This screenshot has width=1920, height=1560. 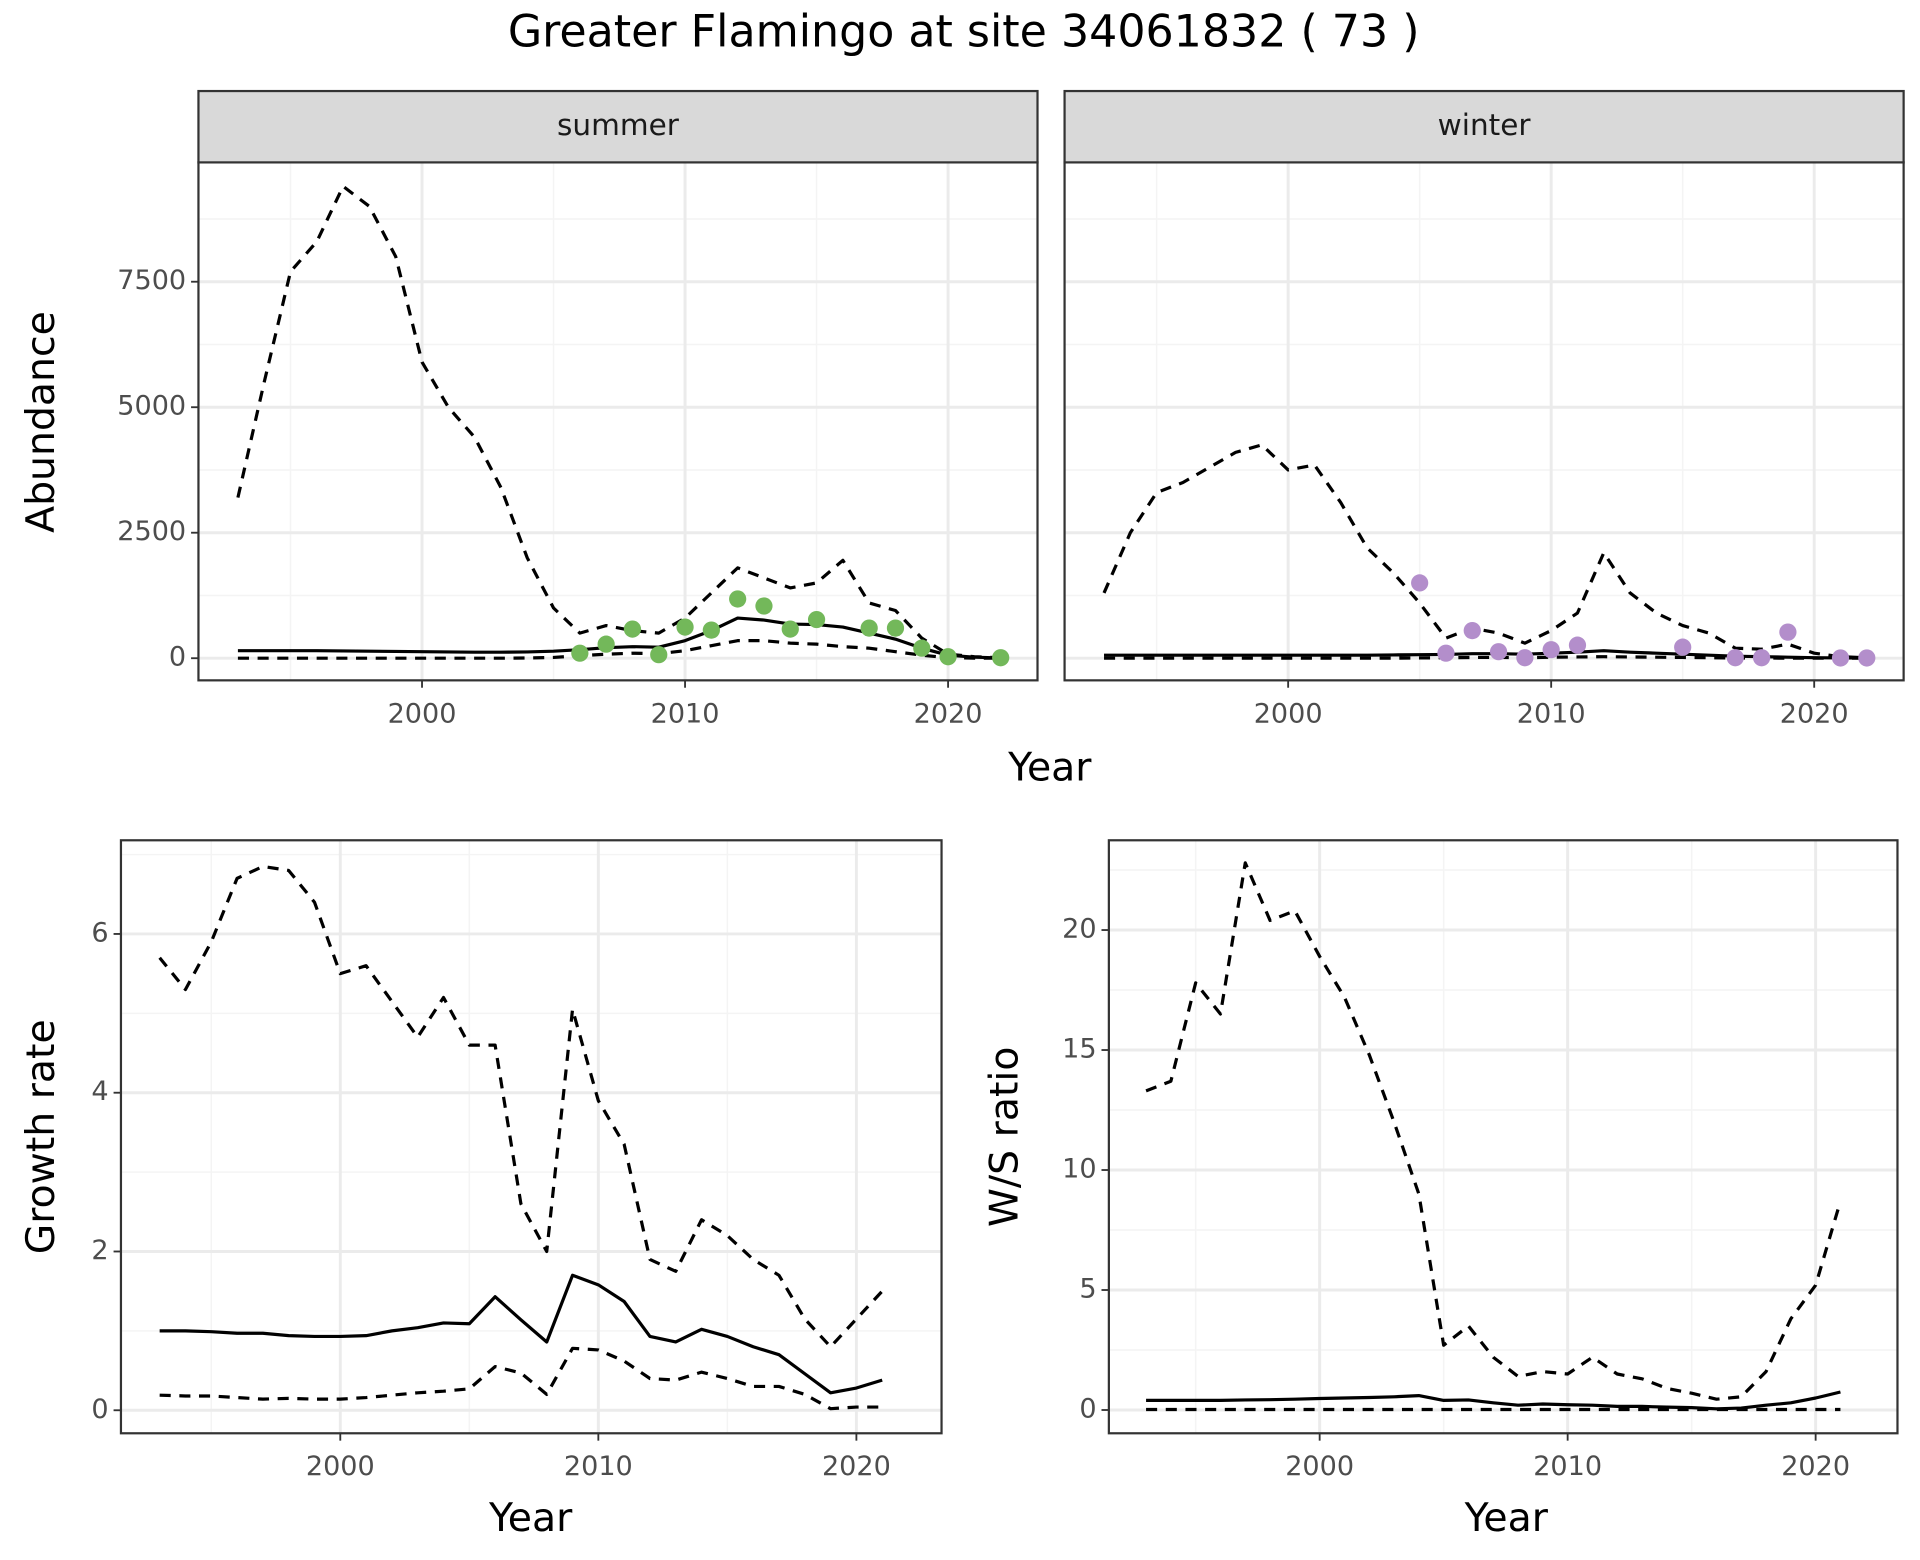 I want to click on y-tick-label: 5000, so click(x=151, y=406).